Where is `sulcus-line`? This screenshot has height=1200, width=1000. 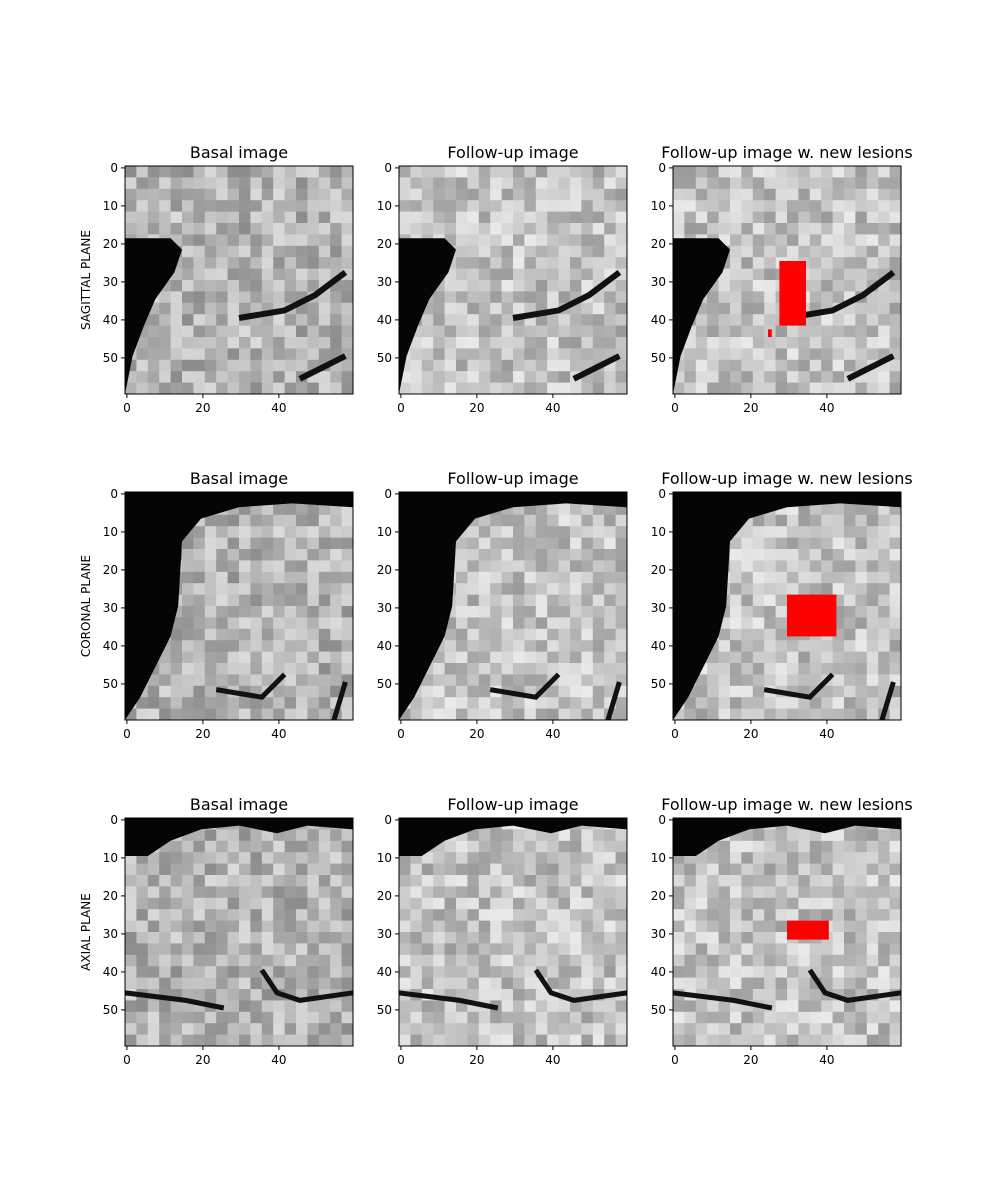
sulcus-line is located at coordinates (799, 686).